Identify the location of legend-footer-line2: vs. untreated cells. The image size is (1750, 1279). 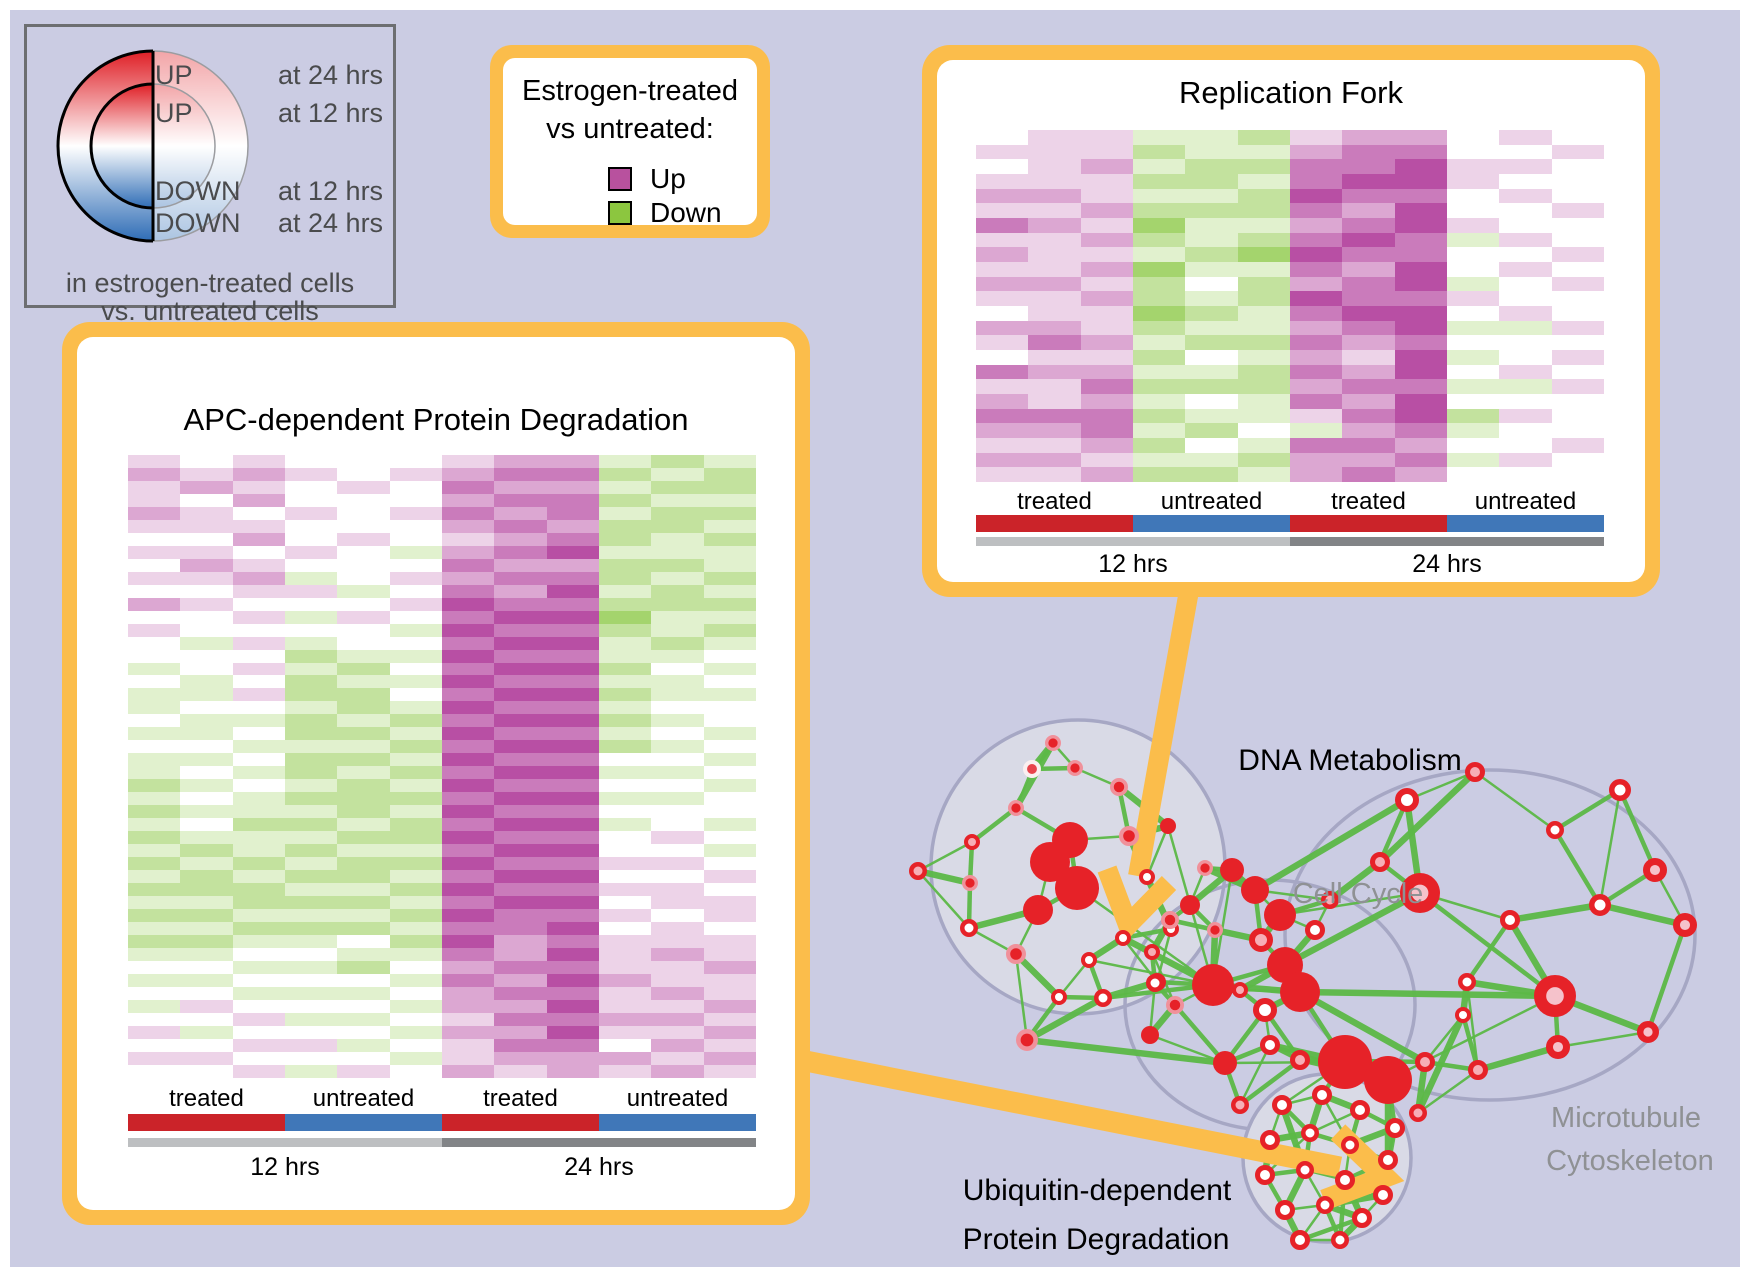
(210, 311).